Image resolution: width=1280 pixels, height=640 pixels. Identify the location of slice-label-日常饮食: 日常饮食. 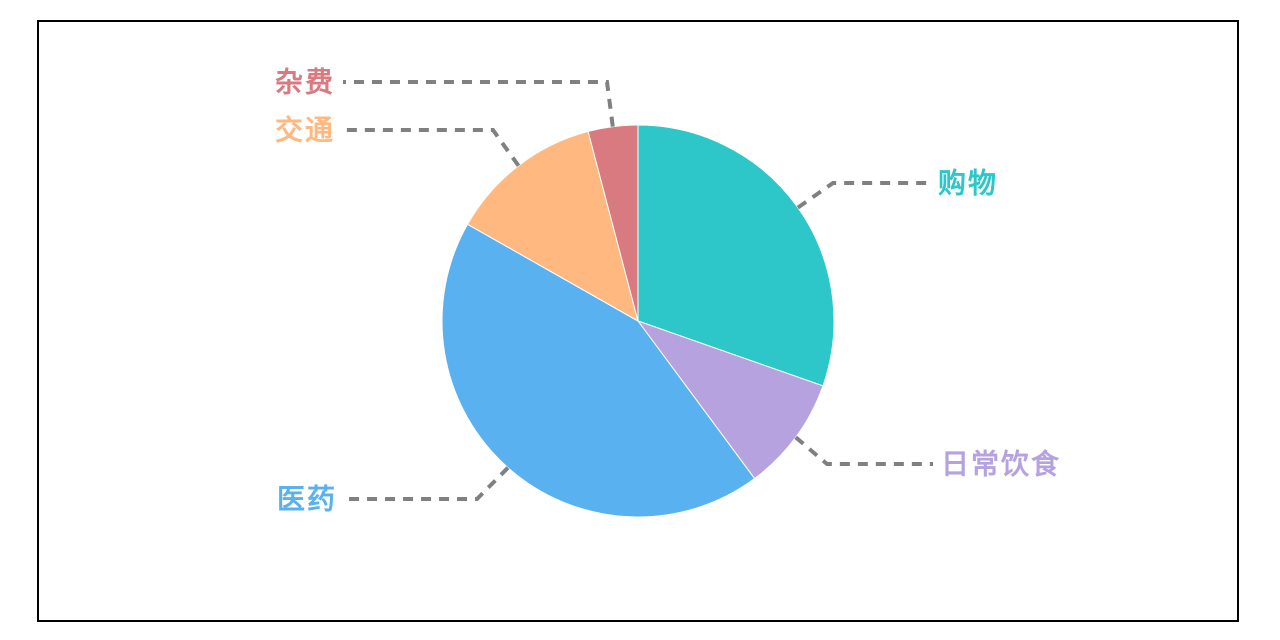
(1001, 464).